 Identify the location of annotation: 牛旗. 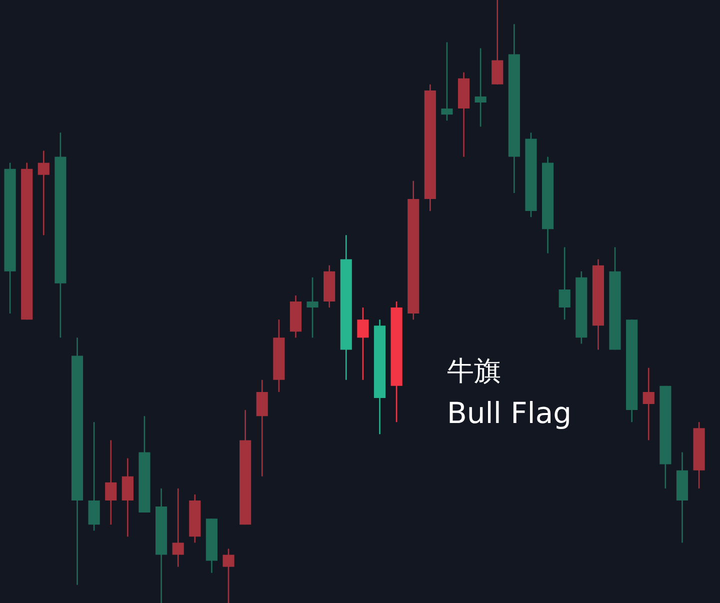
(474, 371).